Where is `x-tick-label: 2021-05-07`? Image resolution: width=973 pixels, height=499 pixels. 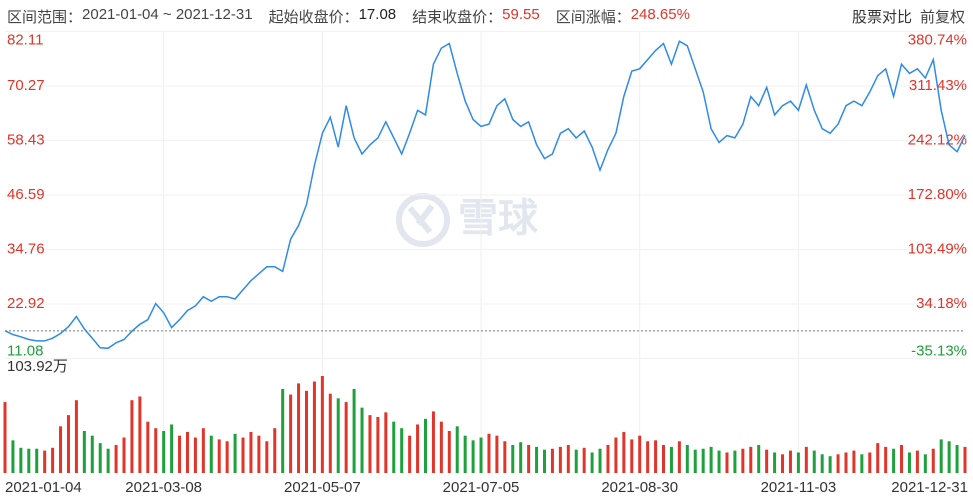 x-tick-label: 2021-05-07 is located at coordinates (322, 487).